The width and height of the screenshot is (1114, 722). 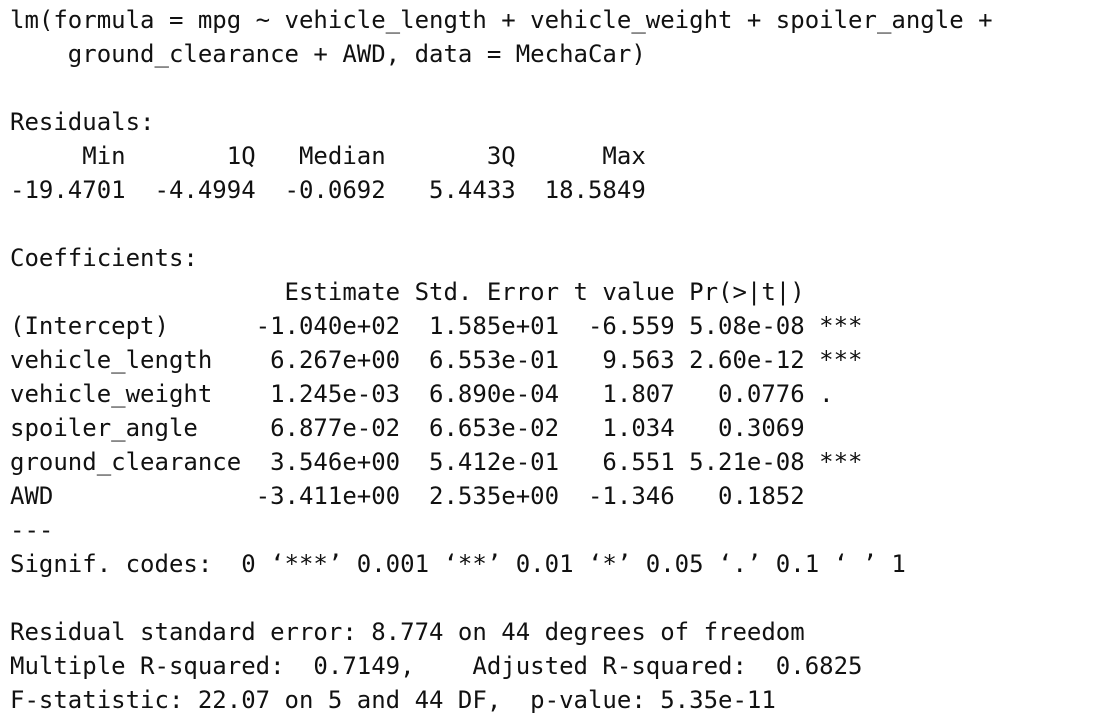 I want to click on model-call-line-2: ground_clearance + AWD, data = MechaCar), so click(x=328, y=54).